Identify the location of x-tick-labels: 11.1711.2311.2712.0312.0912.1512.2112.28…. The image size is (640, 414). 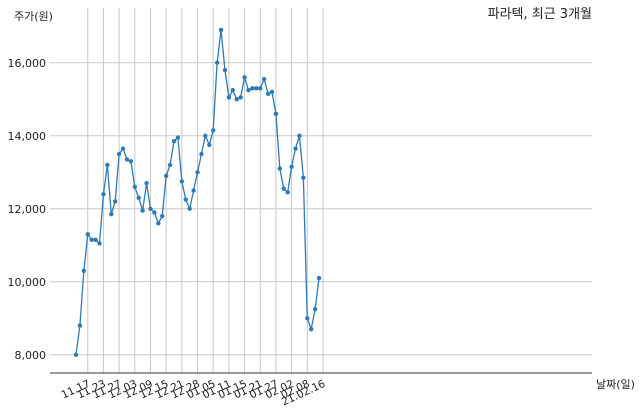
(194, 393).